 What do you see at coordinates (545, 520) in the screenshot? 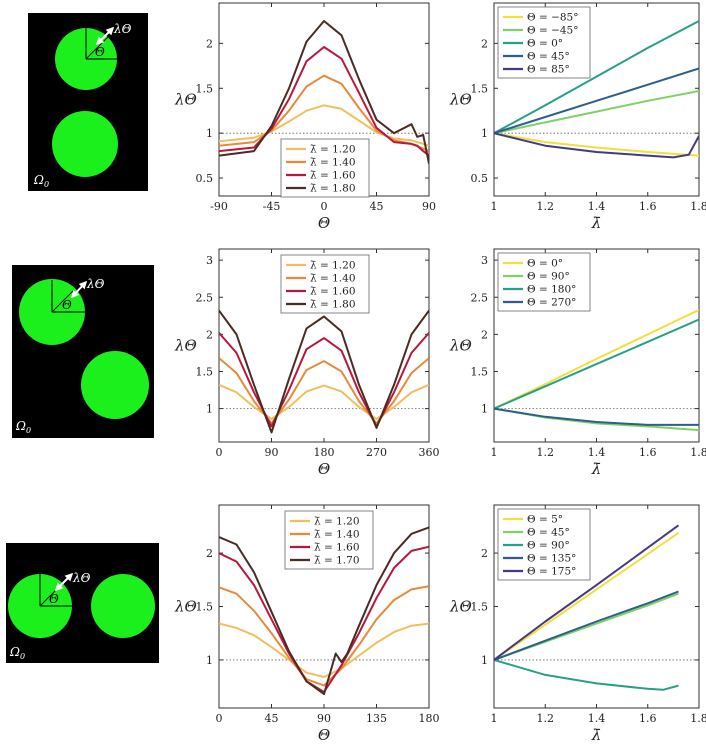
I see `legend-label: Θ = 5°` at bounding box center [545, 520].